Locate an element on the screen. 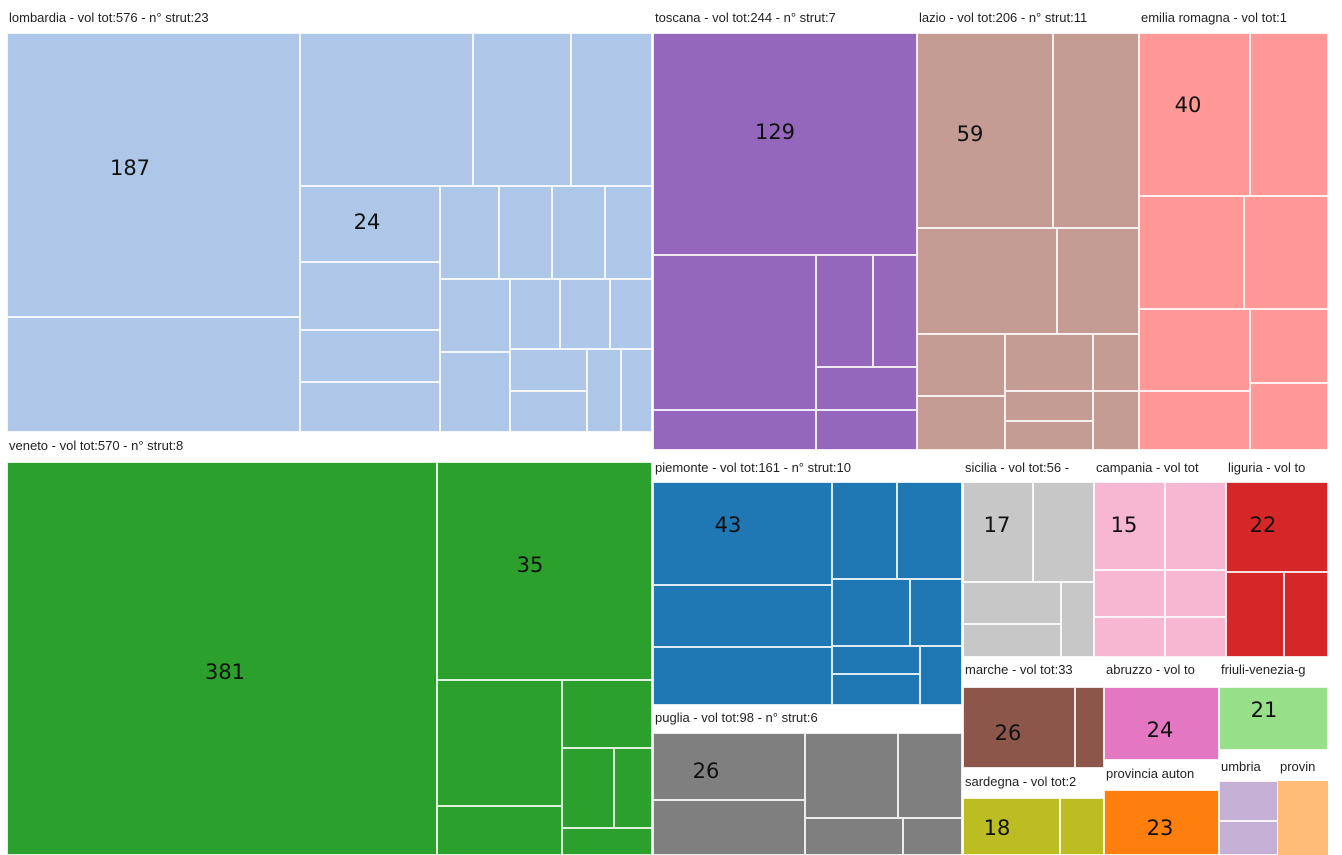 The height and width of the screenshot is (855, 1342). group-header: campania - vol tot is located at coordinates (1160, 469).